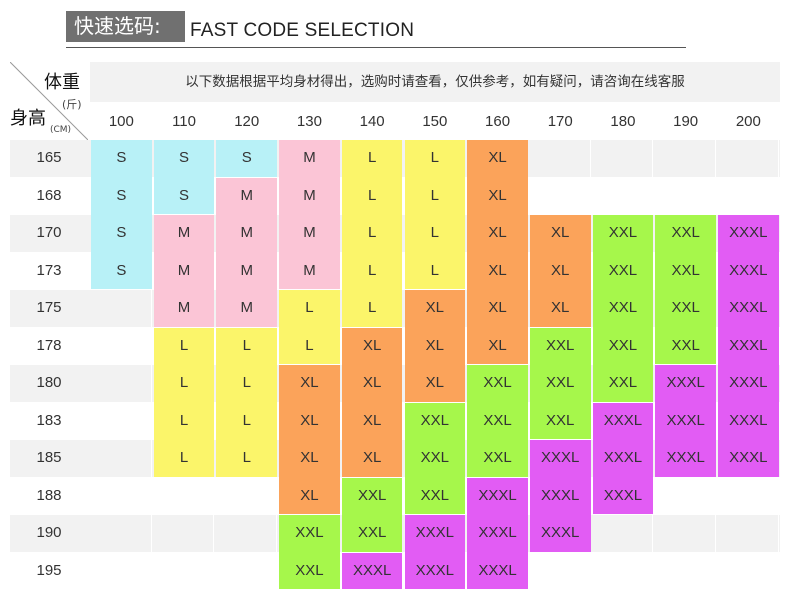 Image resolution: width=790 pixels, height=614 pixels. Describe the element at coordinates (49, 195) in the screenshot. I see `height-label-168: 168` at that location.